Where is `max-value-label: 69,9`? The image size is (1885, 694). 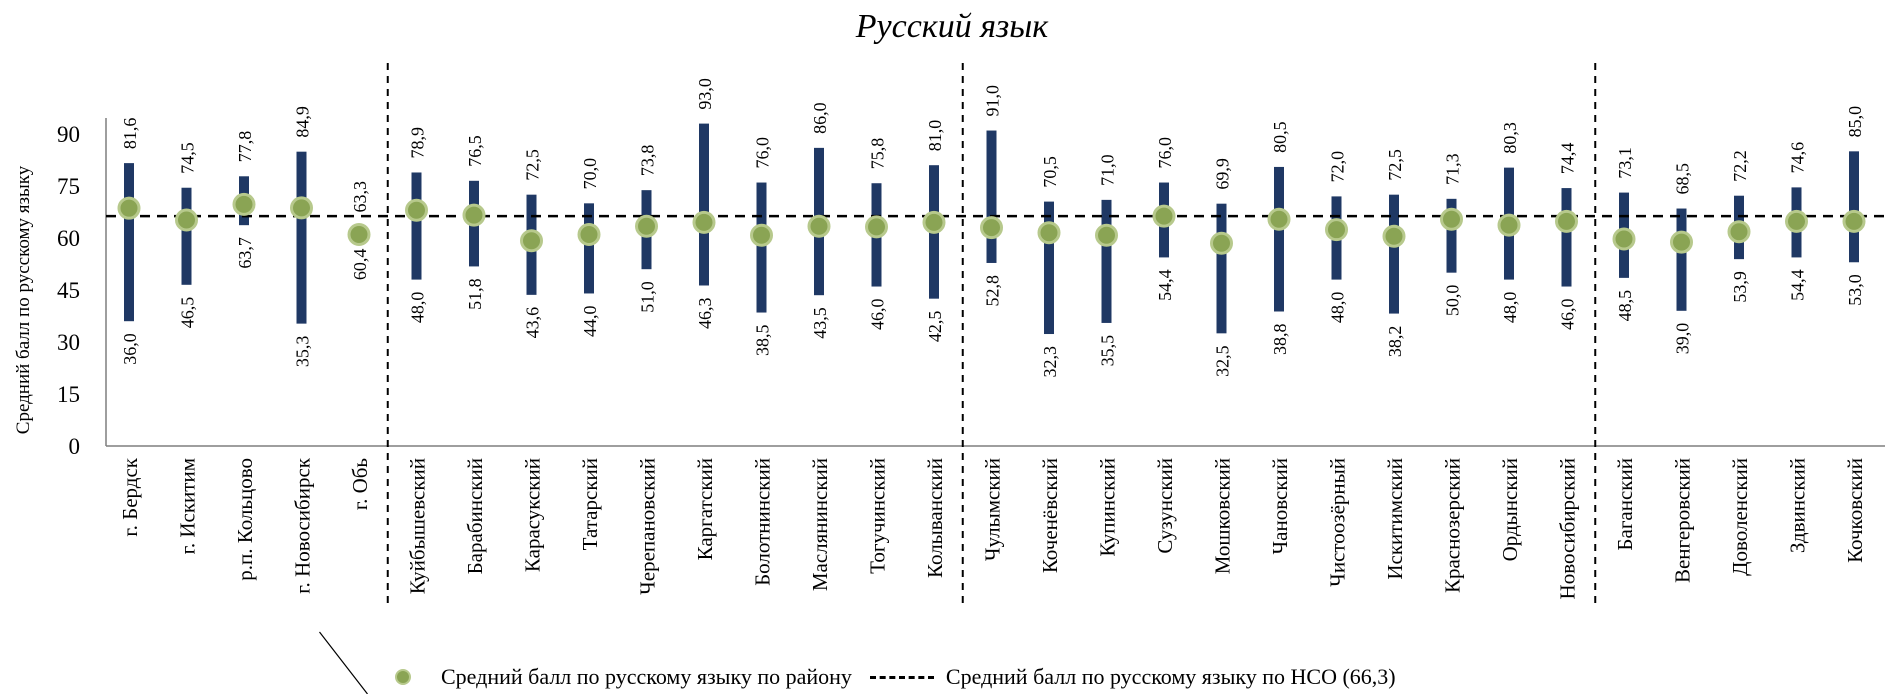
max-value-label: 69,9 is located at coordinates (1223, 174).